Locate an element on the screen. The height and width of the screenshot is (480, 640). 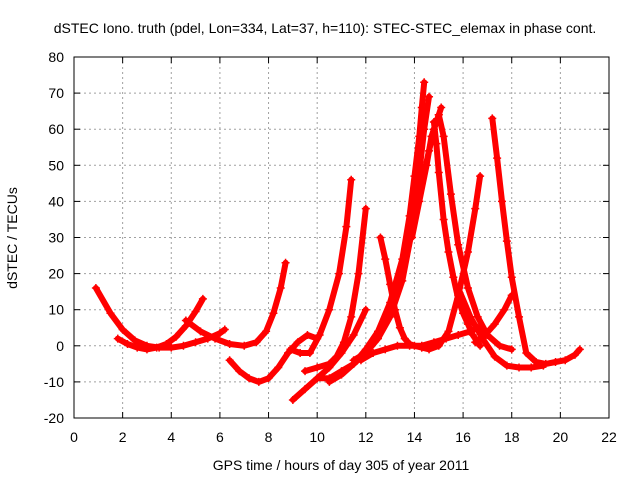
x-tick-label: 8 is located at coordinates (269, 437).